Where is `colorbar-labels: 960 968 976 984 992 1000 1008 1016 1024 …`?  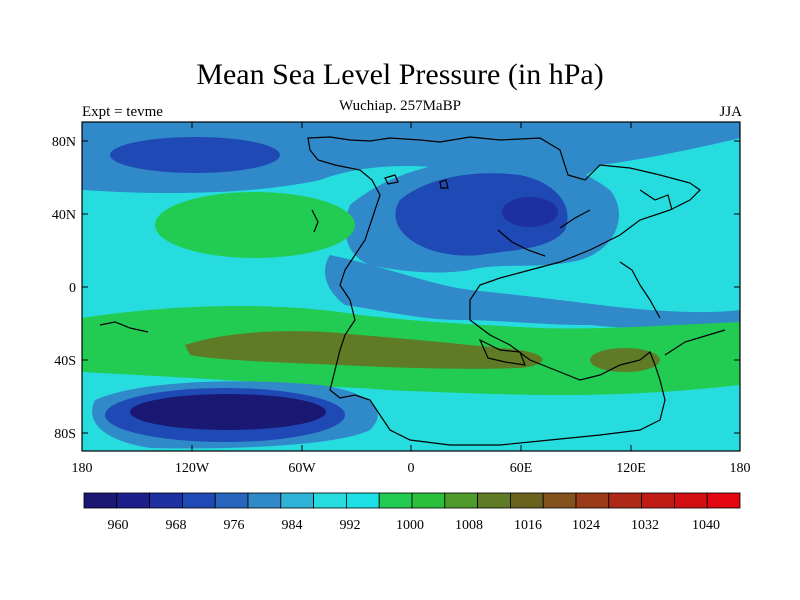 colorbar-labels: 960 968 976 984 992 1000 1008 1016 1024 … is located at coordinates (414, 525).